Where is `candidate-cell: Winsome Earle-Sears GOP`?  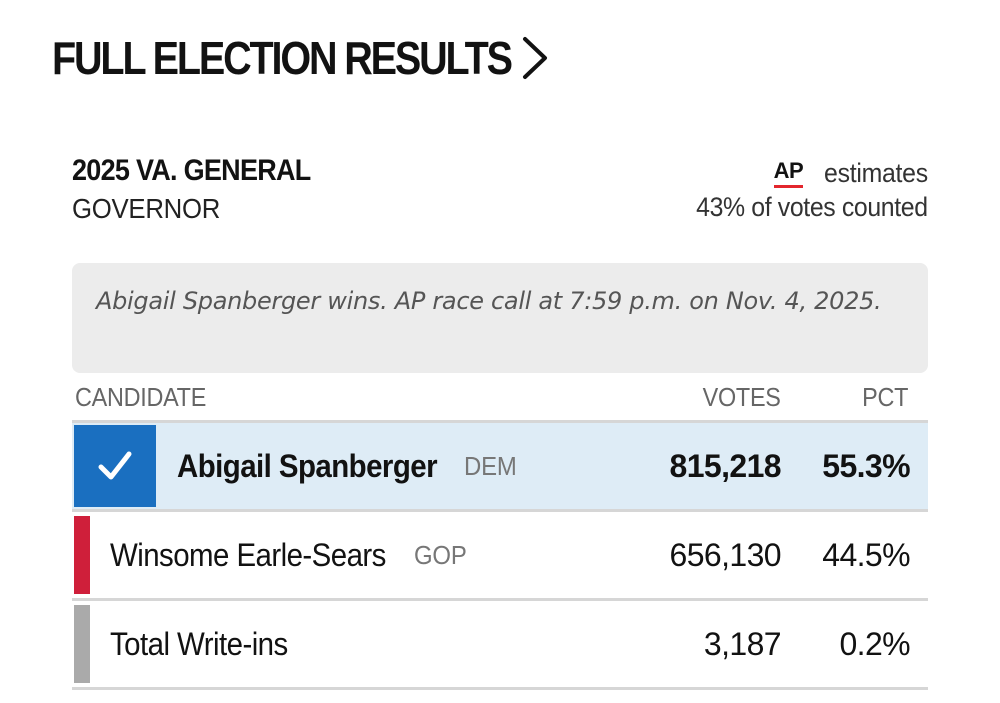 candidate-cell: Winsome Earle-Sears GOP is located at coordinates (290, 555).